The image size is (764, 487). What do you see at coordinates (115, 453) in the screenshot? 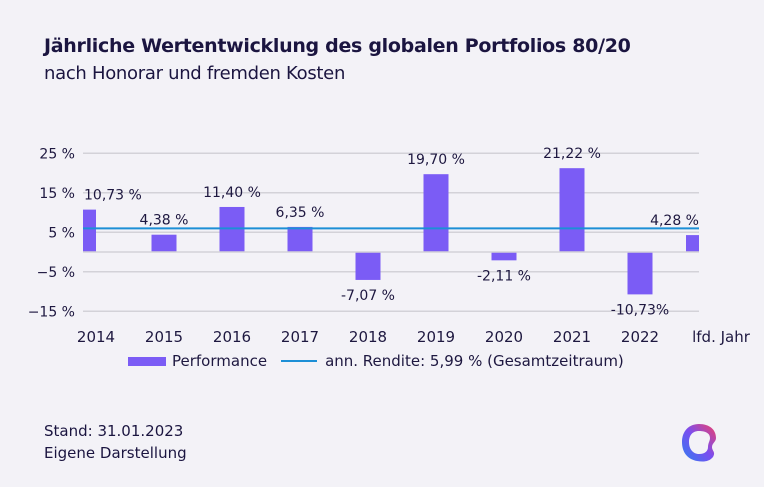
I see `source-note: Eigene Darstellung` at bounding box center [115, 453].